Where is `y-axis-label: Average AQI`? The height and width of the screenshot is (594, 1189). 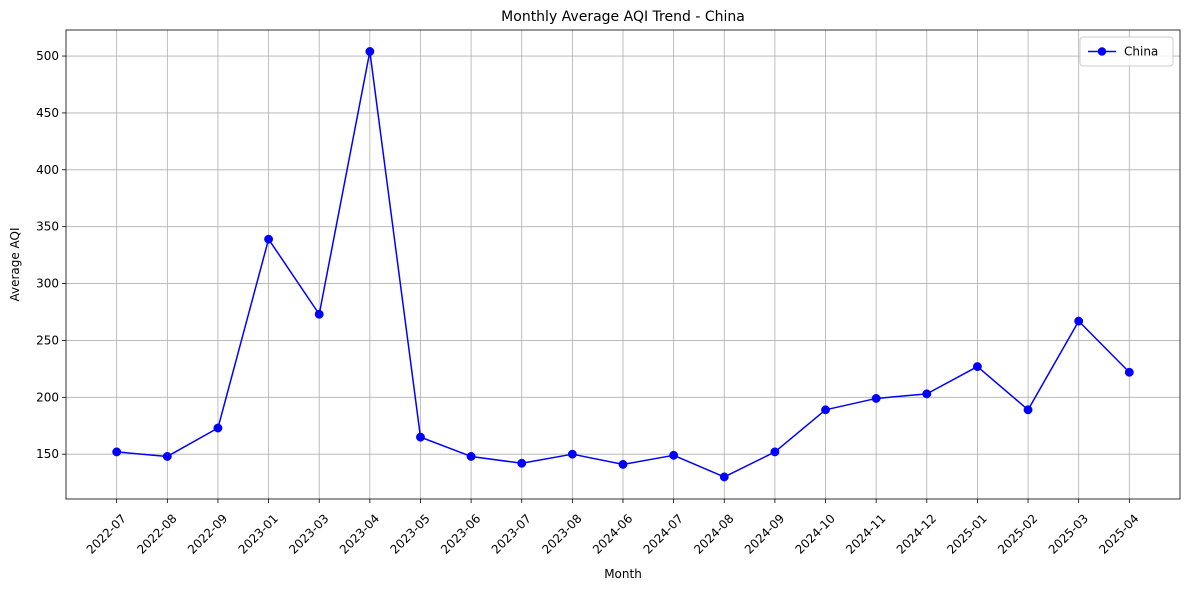 y-axis-label: Average AQI is located at coordinates (15, 264).